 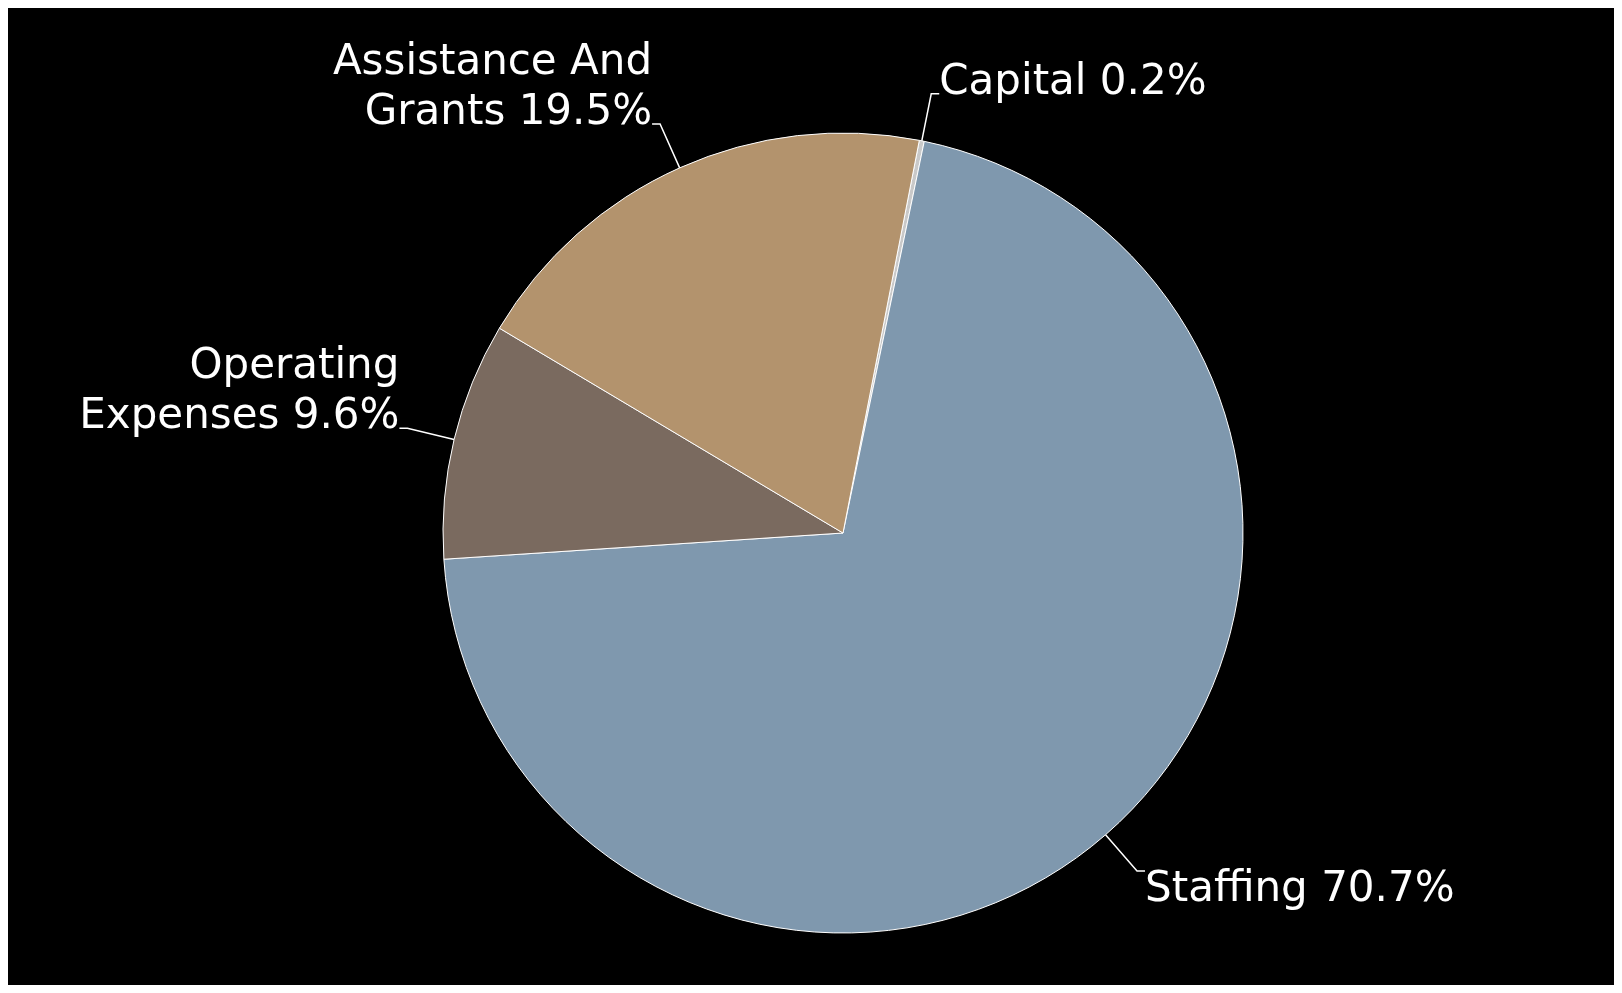 What do you see at coordinates (1300, 887) in the screenshot?
I see `slice-label: Staffing 70.7%` at bounding box center [1300, 887].